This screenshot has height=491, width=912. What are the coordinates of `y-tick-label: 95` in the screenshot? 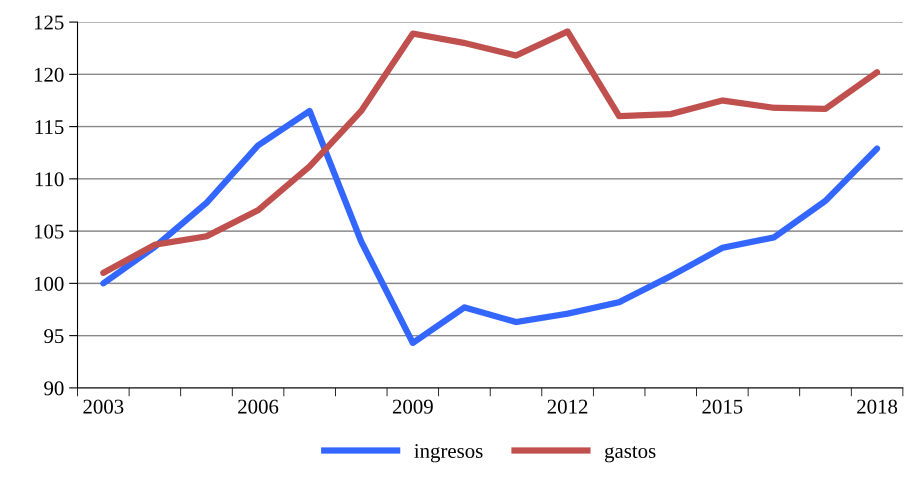 It's located at (54, 336).